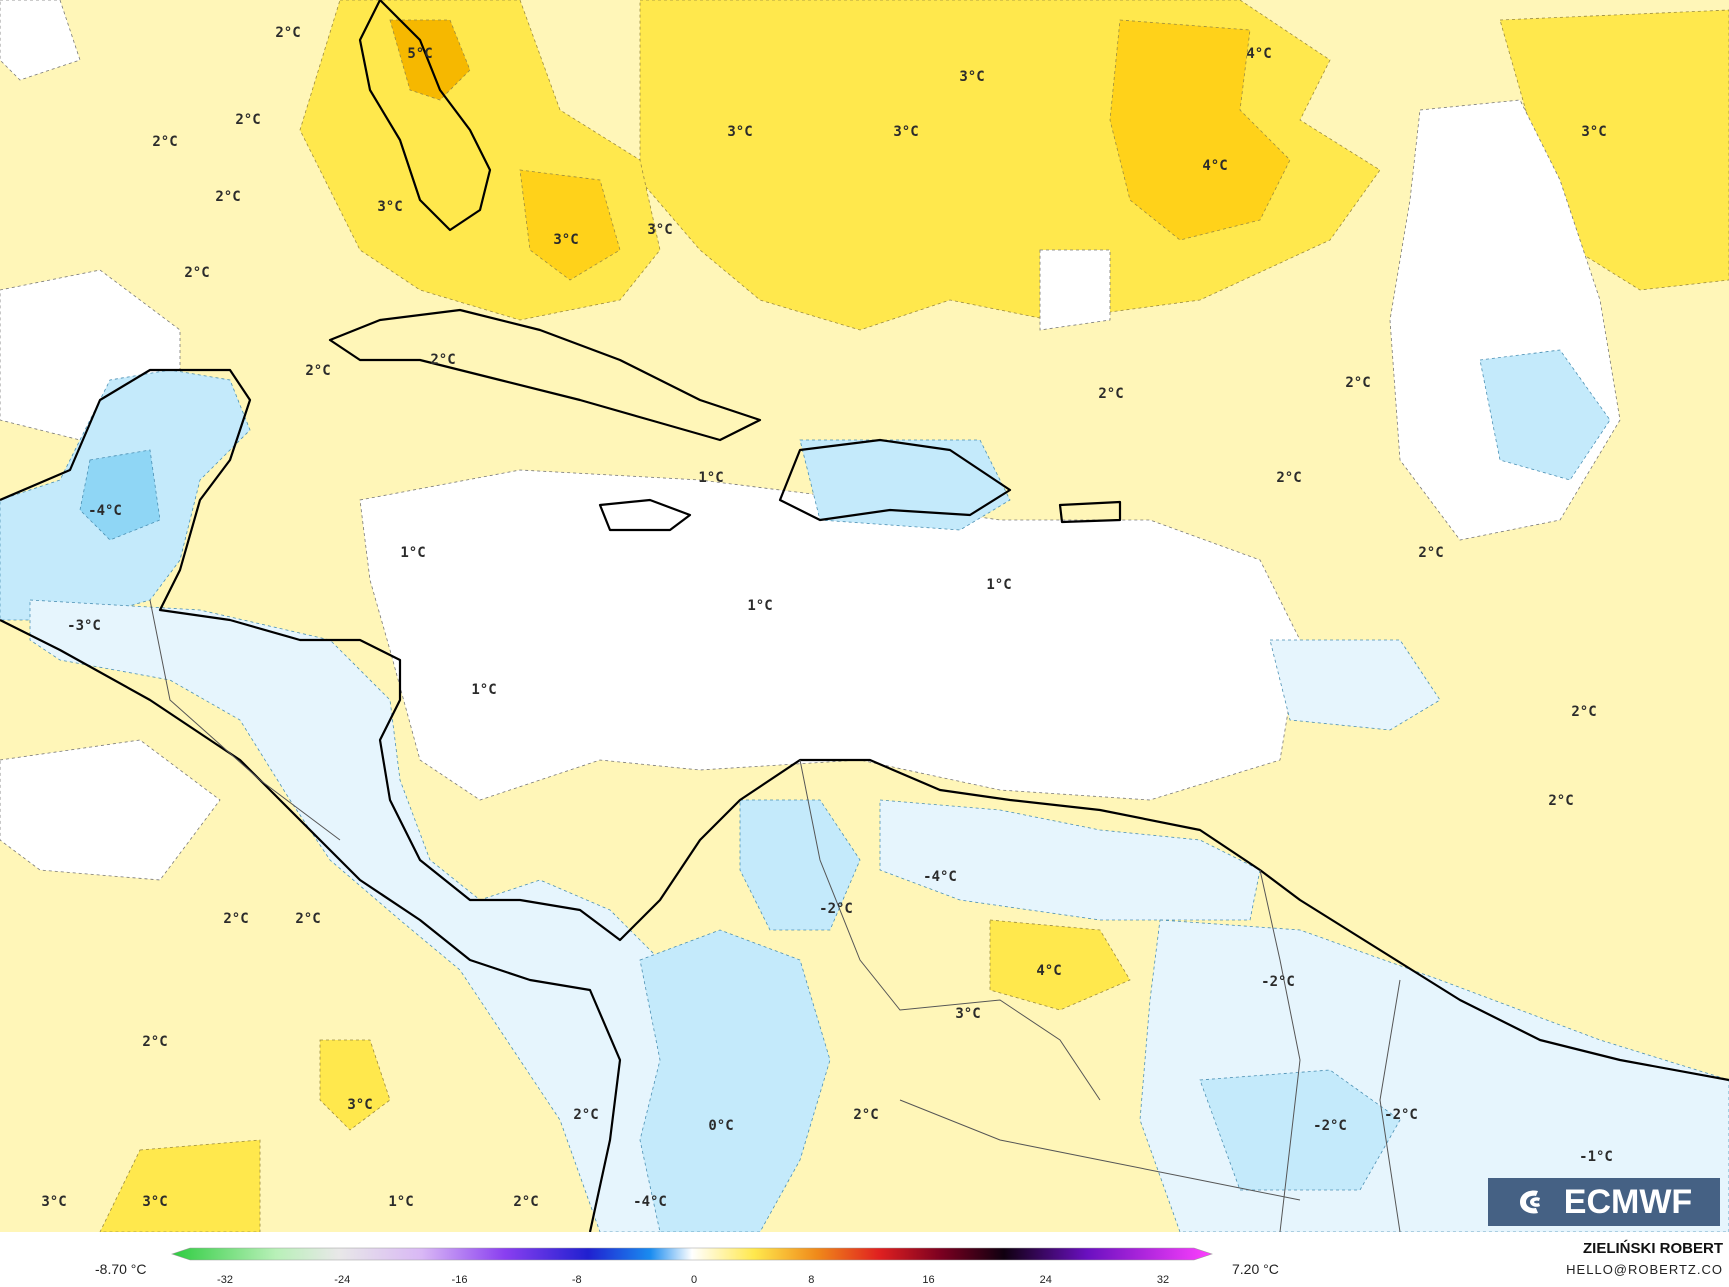 Image resolution: width=1729 pixels, height=1287 pixels. What do you see at coordinates (1200, 130) in the screenshot?
I see `warm-zone-atlantic-core` at bounding box center [1200, 130].